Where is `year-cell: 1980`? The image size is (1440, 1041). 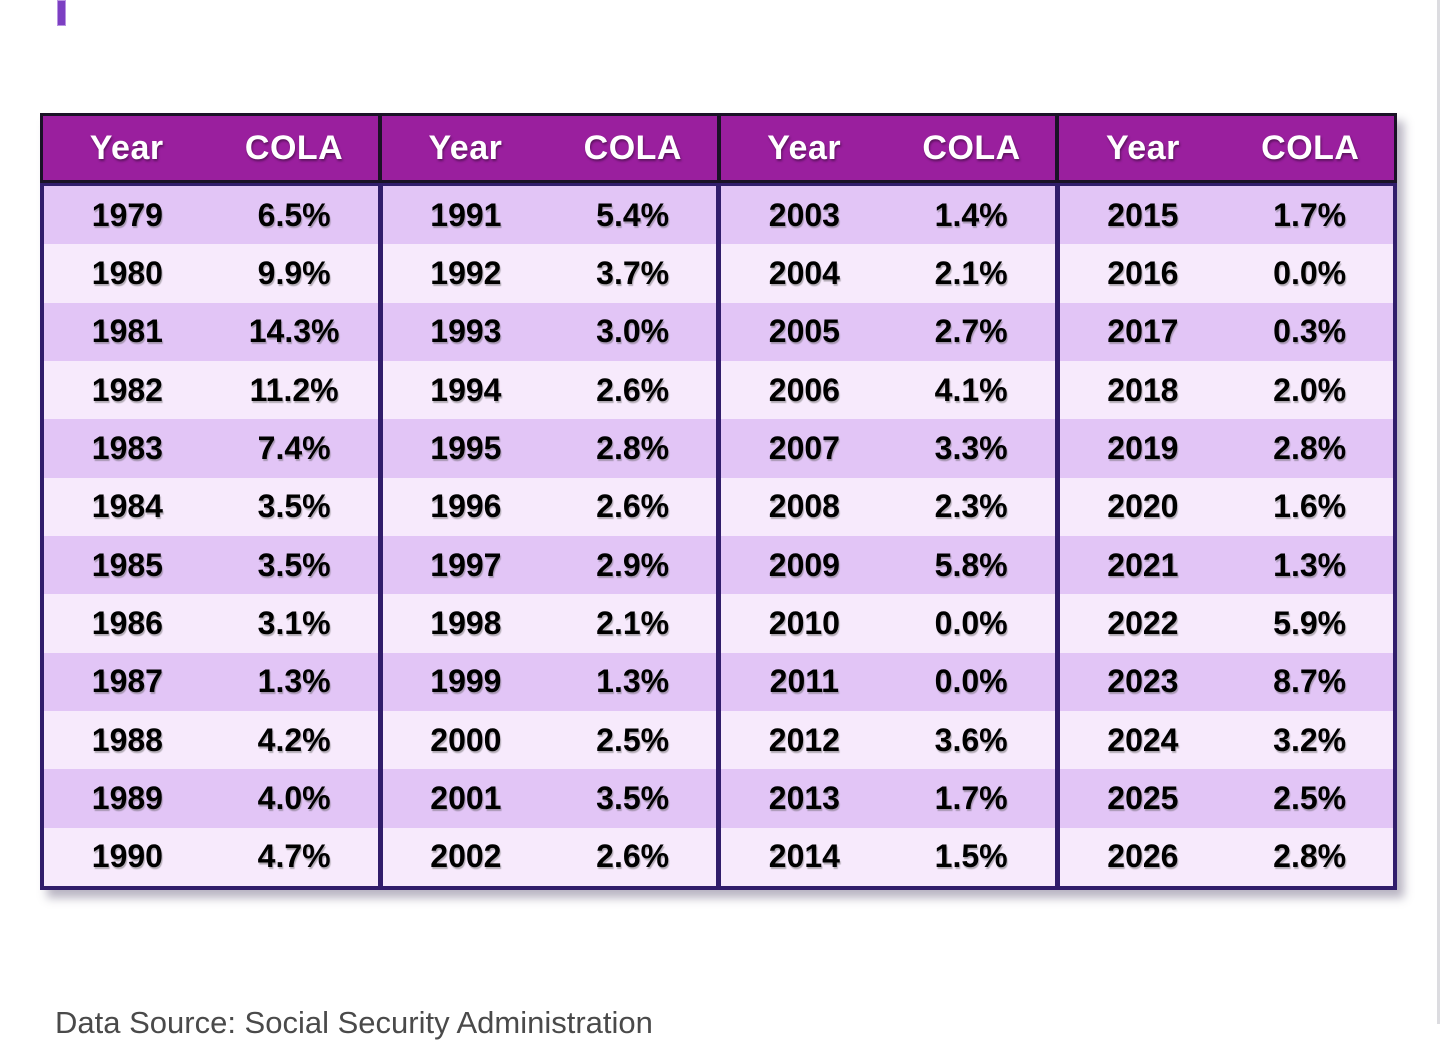 year-cell: 1980 is located at coordinates (127, 272).